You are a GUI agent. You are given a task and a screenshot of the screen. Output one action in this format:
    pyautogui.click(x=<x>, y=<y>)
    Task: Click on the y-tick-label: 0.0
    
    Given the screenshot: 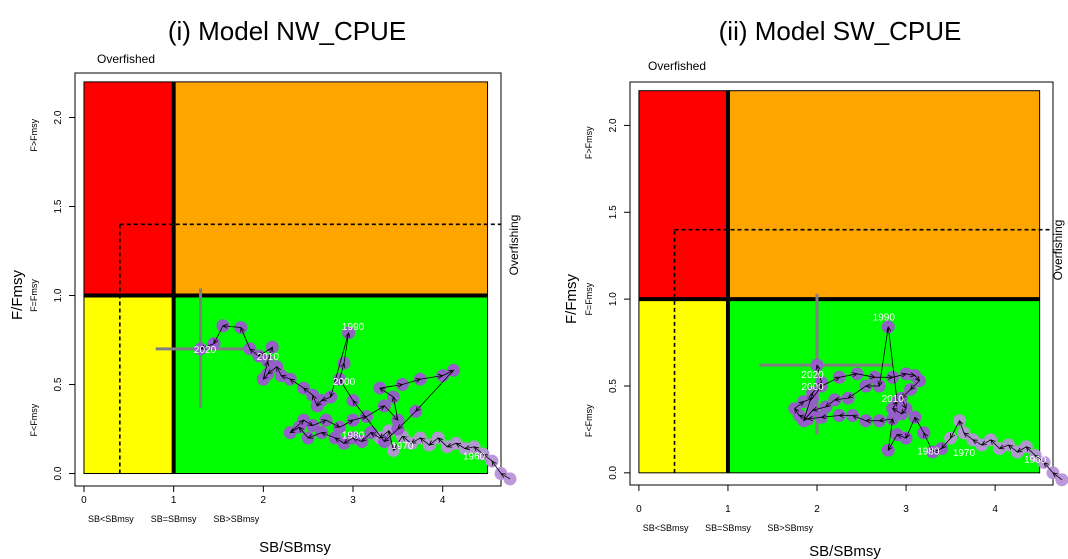 What is the action you would take?
    pyautogui.click(x=613, y=472)
    